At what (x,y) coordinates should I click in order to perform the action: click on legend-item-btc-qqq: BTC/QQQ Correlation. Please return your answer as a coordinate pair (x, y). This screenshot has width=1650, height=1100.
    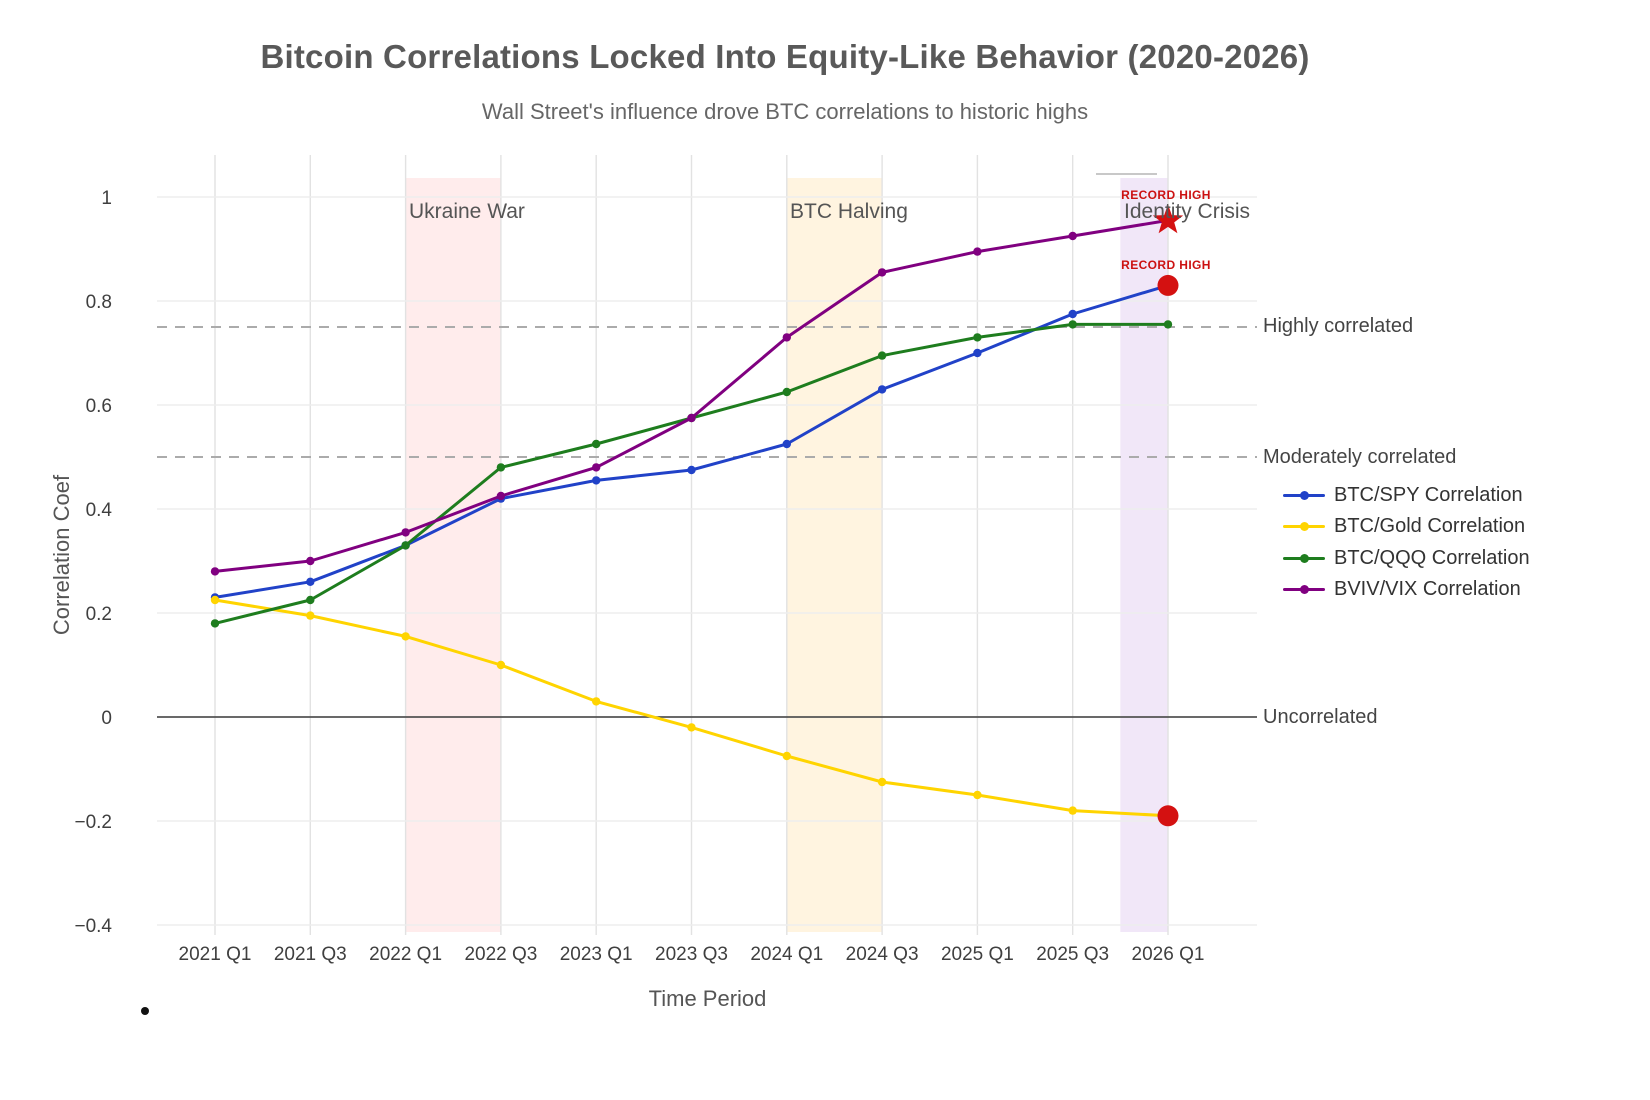
    Looking at the image, I should click on (1406, 558).